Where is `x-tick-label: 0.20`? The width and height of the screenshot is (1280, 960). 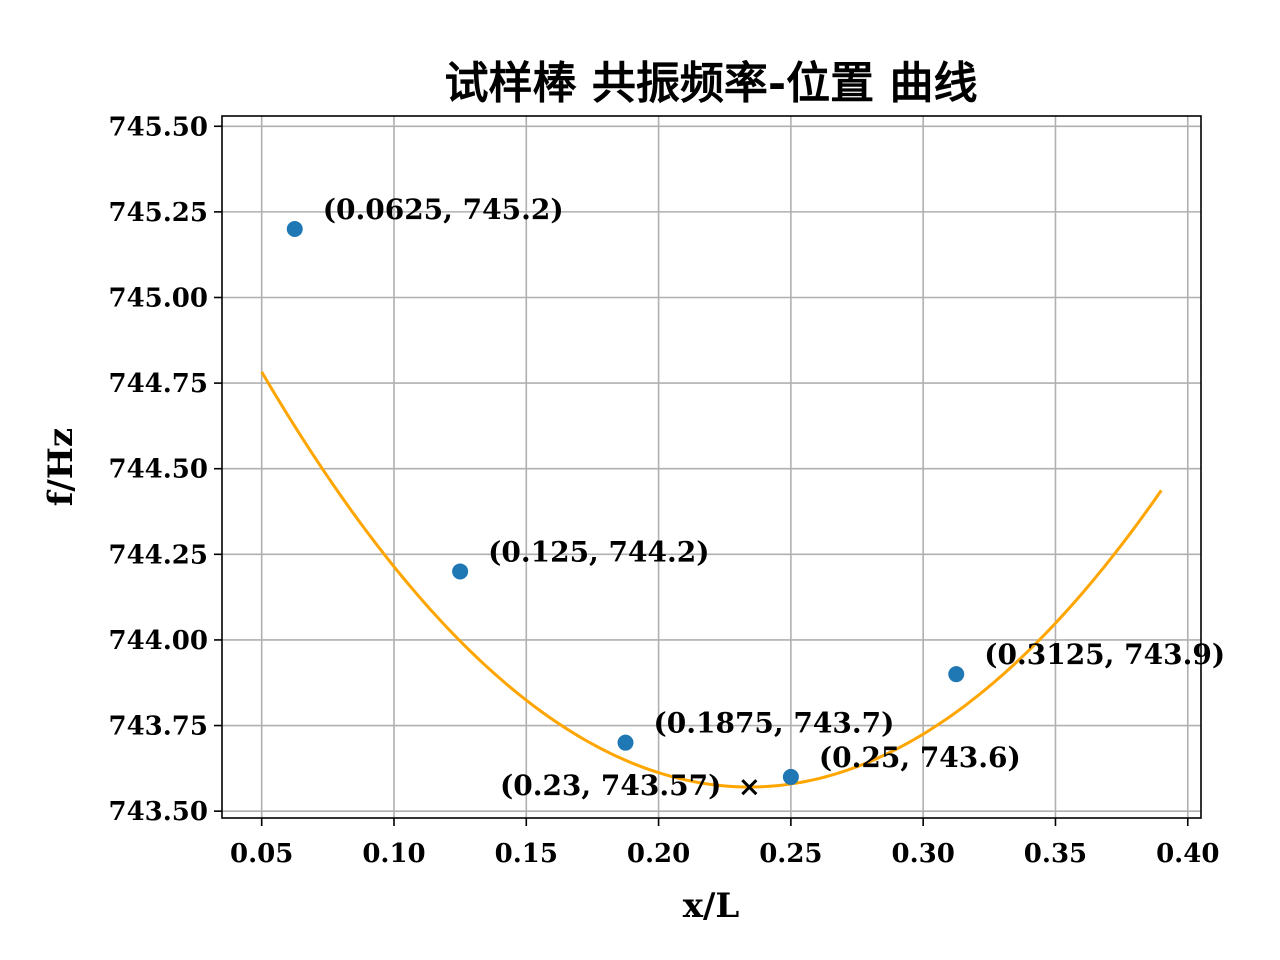
x-tick-label: 0.20 is located at coordinates (658, 854).